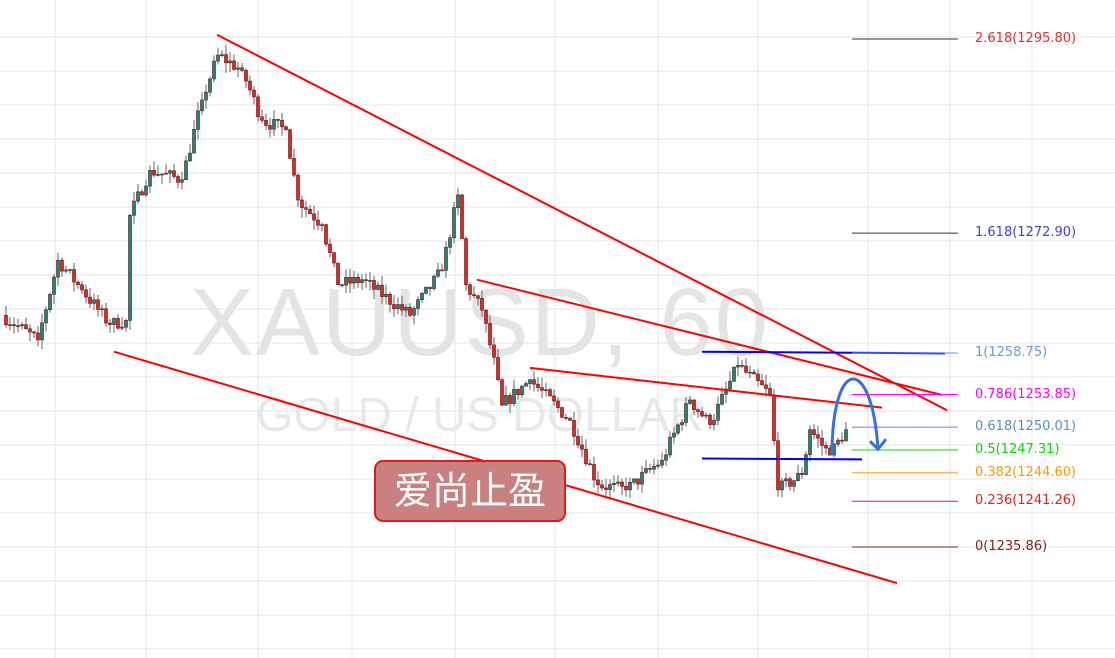  Describe the element at coordinates (470, 491) in the screenshot. I see `annotation-label: 爱尚止盈` at that location.